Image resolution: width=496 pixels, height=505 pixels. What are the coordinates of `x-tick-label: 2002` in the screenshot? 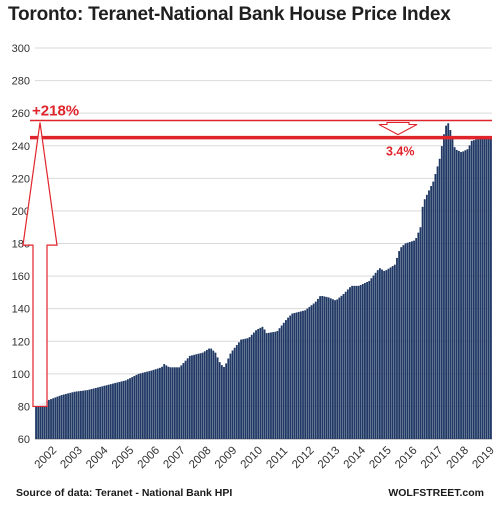 It's located at (46, 458).